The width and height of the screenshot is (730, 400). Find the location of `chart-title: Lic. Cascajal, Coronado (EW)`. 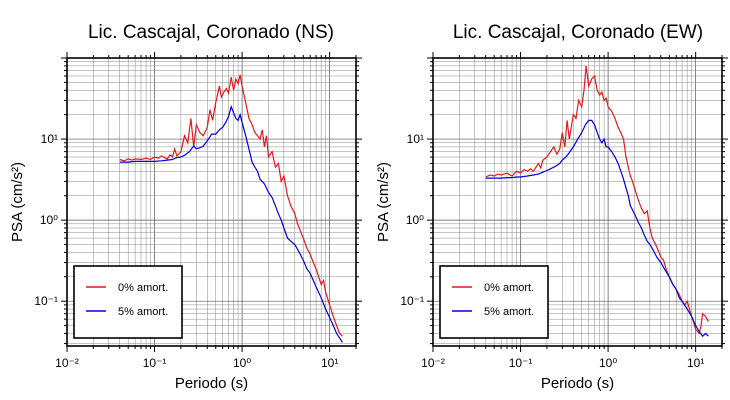

chart-title: Lic. Cascajal, Coronado (EW) is located at coordinates (578, 32).